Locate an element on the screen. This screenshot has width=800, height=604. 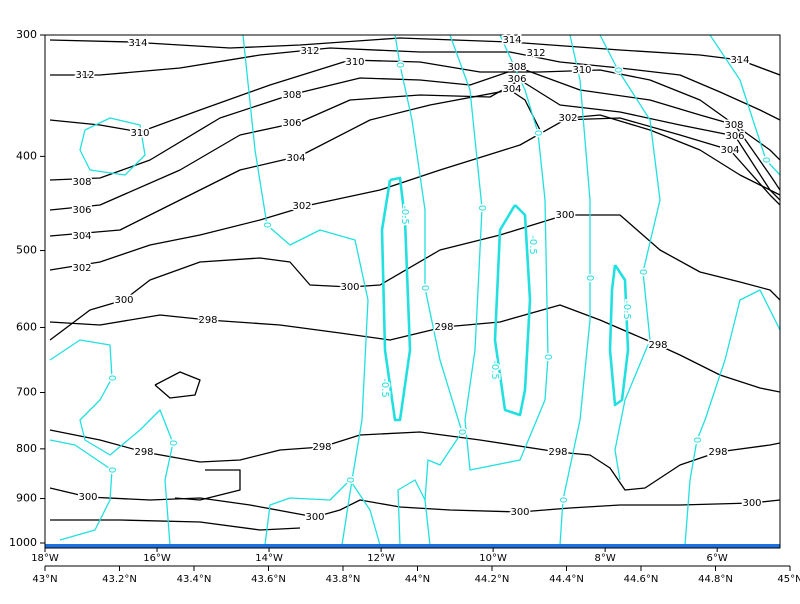
x2-tick-label: 18°W is located at coordinates (45, 558).